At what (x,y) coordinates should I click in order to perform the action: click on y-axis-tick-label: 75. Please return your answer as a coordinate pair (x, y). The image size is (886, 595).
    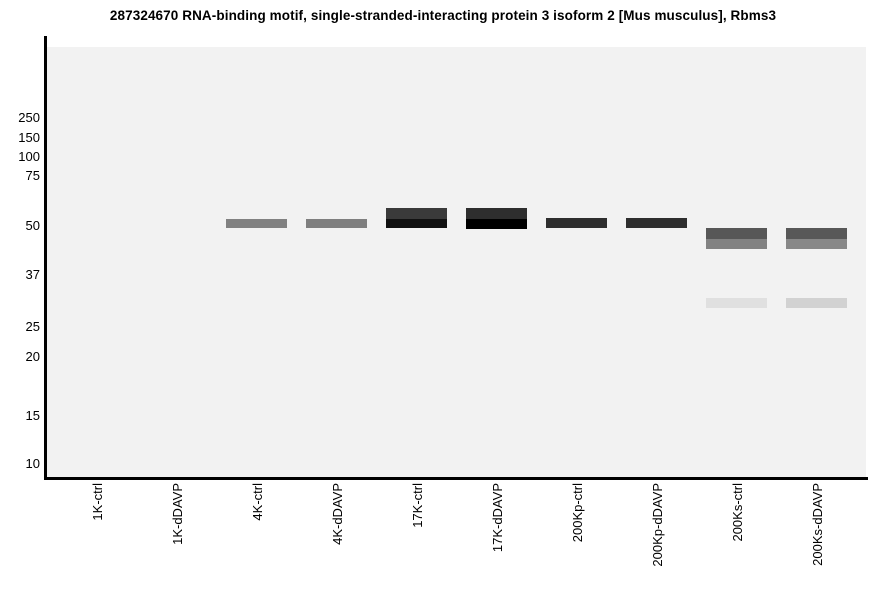
    Looking at the image, I should click on (32, 175).